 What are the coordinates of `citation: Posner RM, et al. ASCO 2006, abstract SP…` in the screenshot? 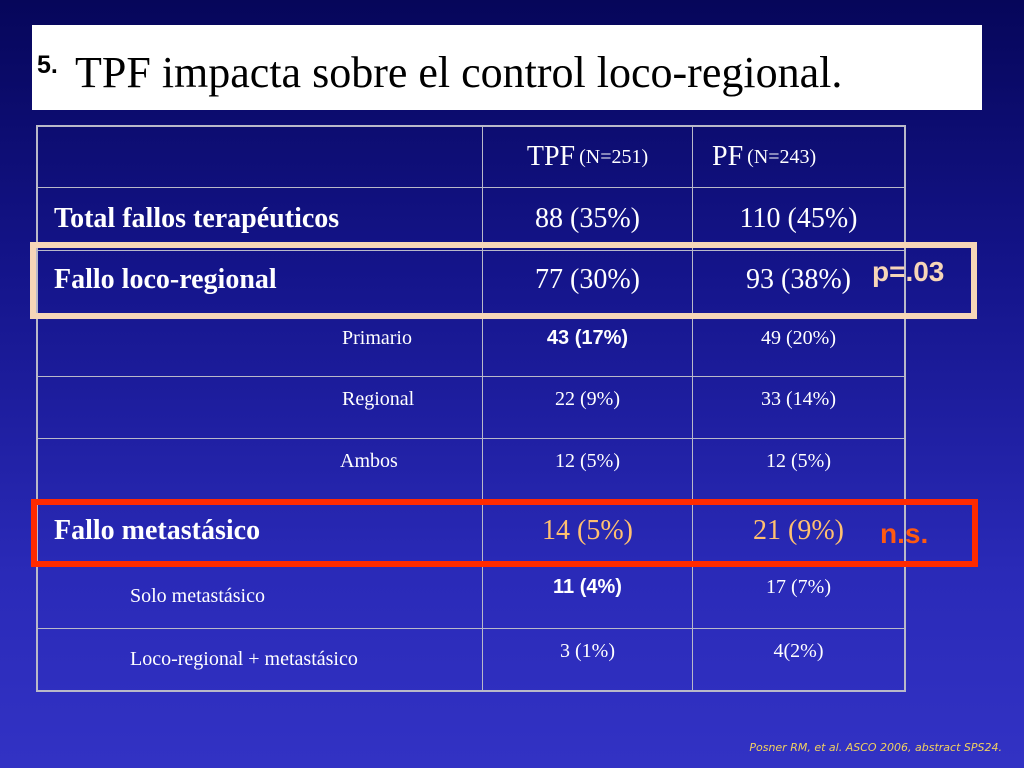 It's located at (875, 747).